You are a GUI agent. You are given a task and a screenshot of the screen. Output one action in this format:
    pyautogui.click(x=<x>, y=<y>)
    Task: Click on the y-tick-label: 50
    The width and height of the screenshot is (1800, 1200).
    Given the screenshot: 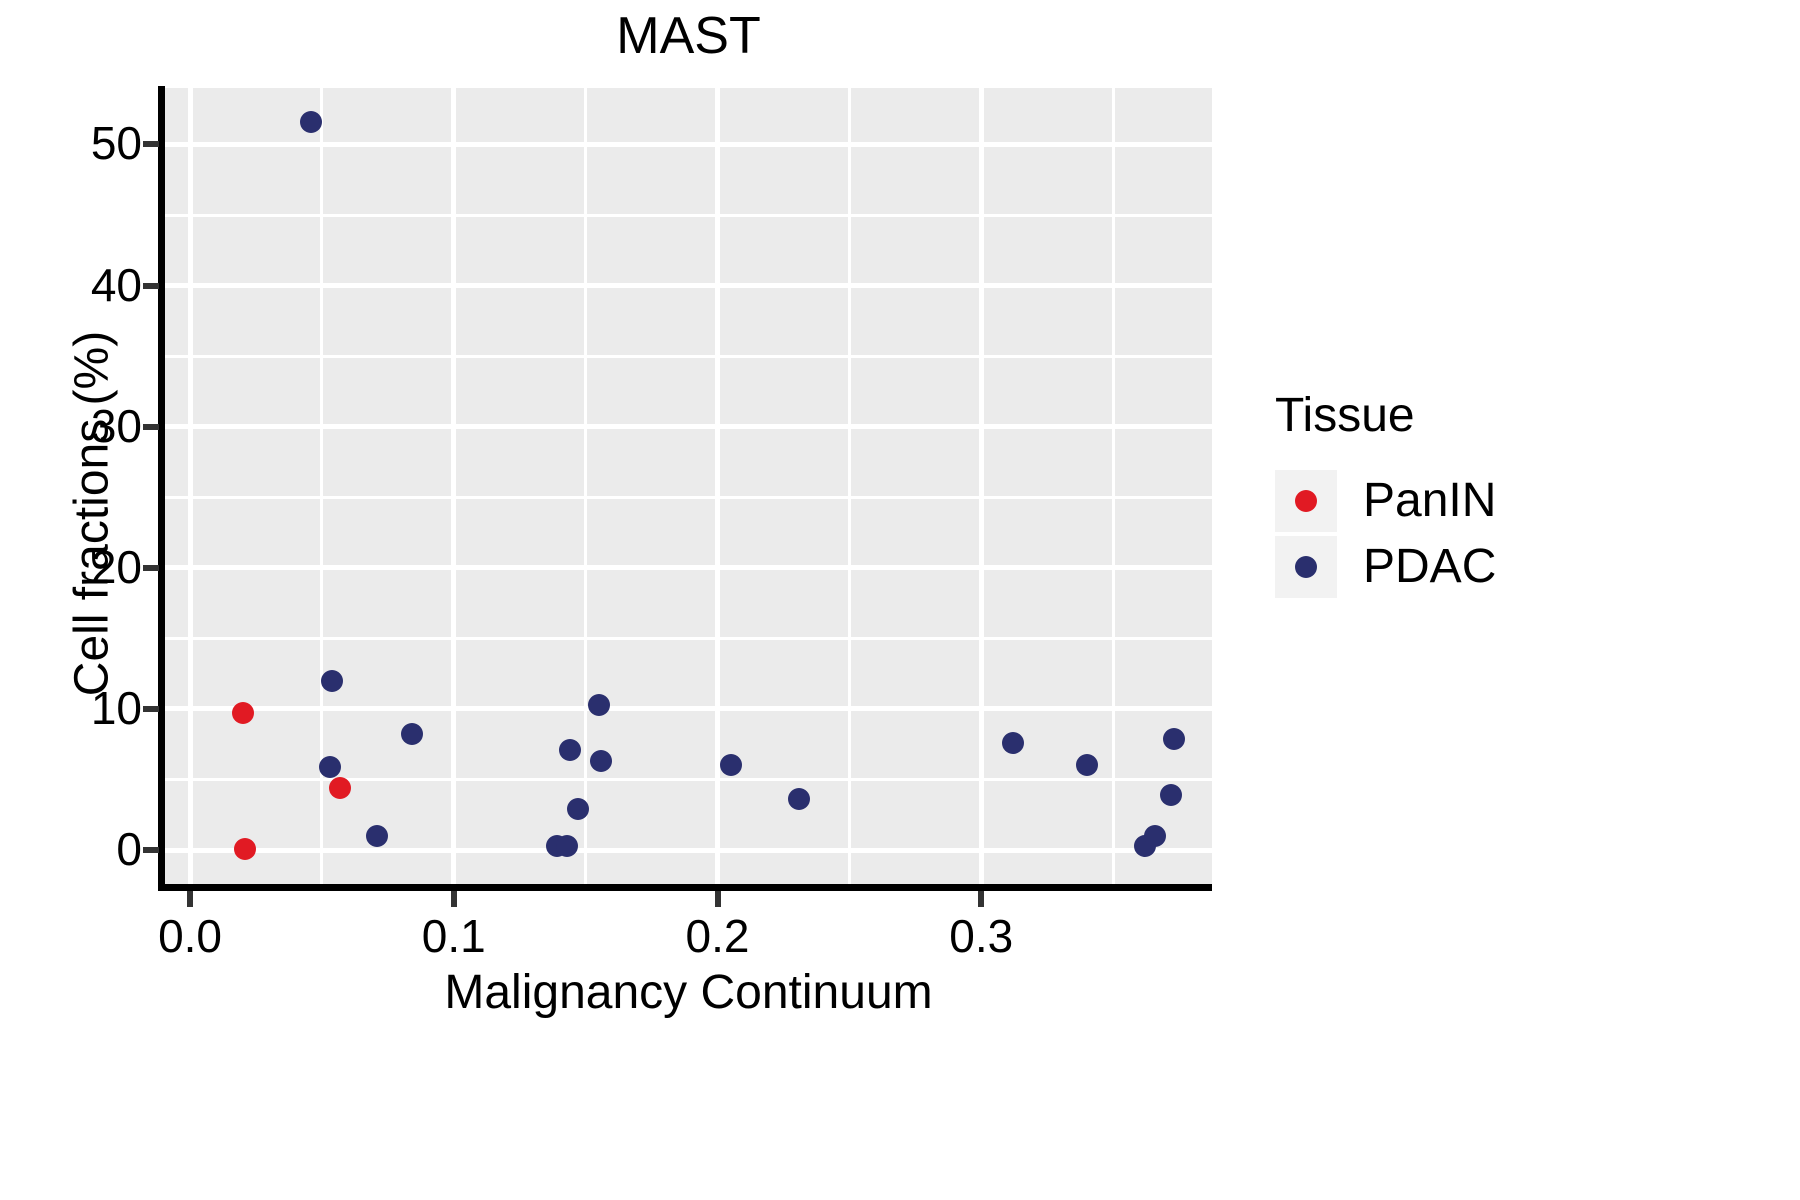 What is the action you would take?
    pyautogui.click(x=116, y=143)
    